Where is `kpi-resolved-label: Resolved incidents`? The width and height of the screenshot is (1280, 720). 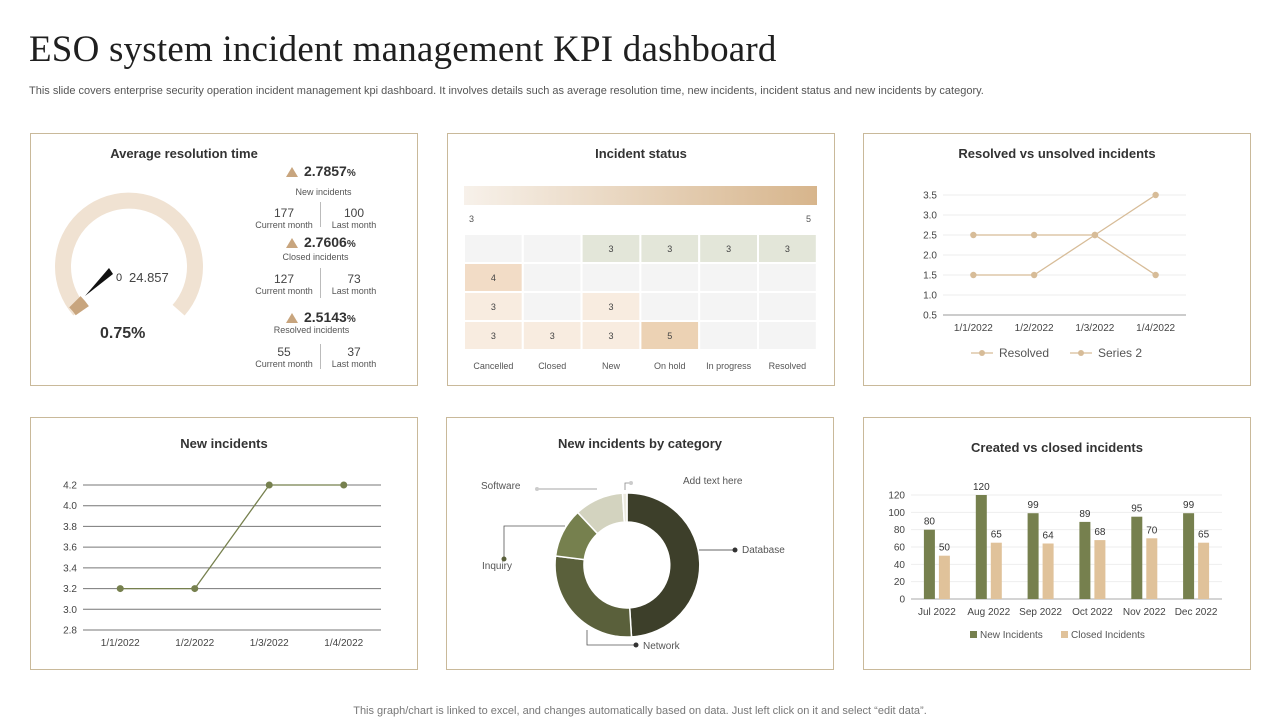 kpi-resolved-label: Resolved incidents is located at coordinates (311, 330).